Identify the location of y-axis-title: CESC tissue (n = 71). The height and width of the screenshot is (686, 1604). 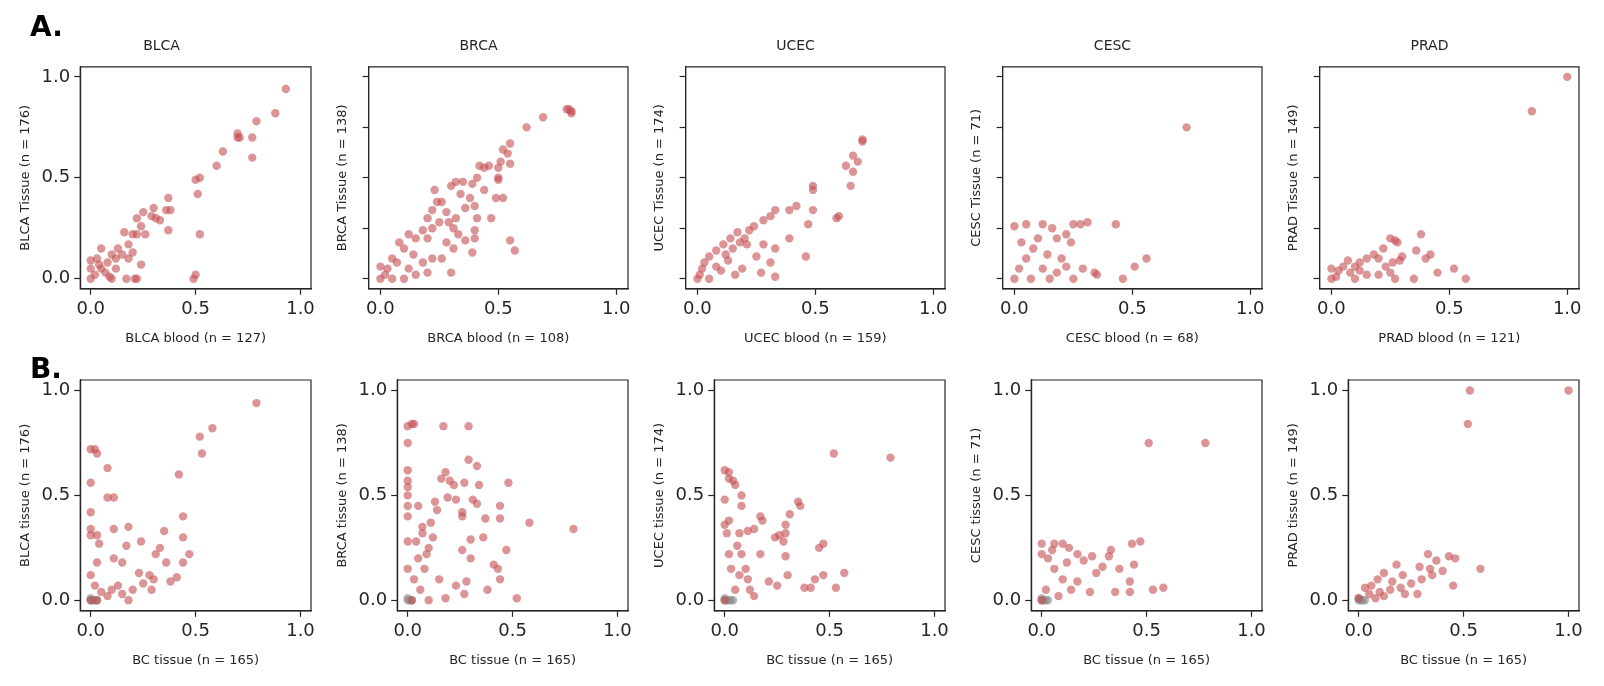
(976, 495).